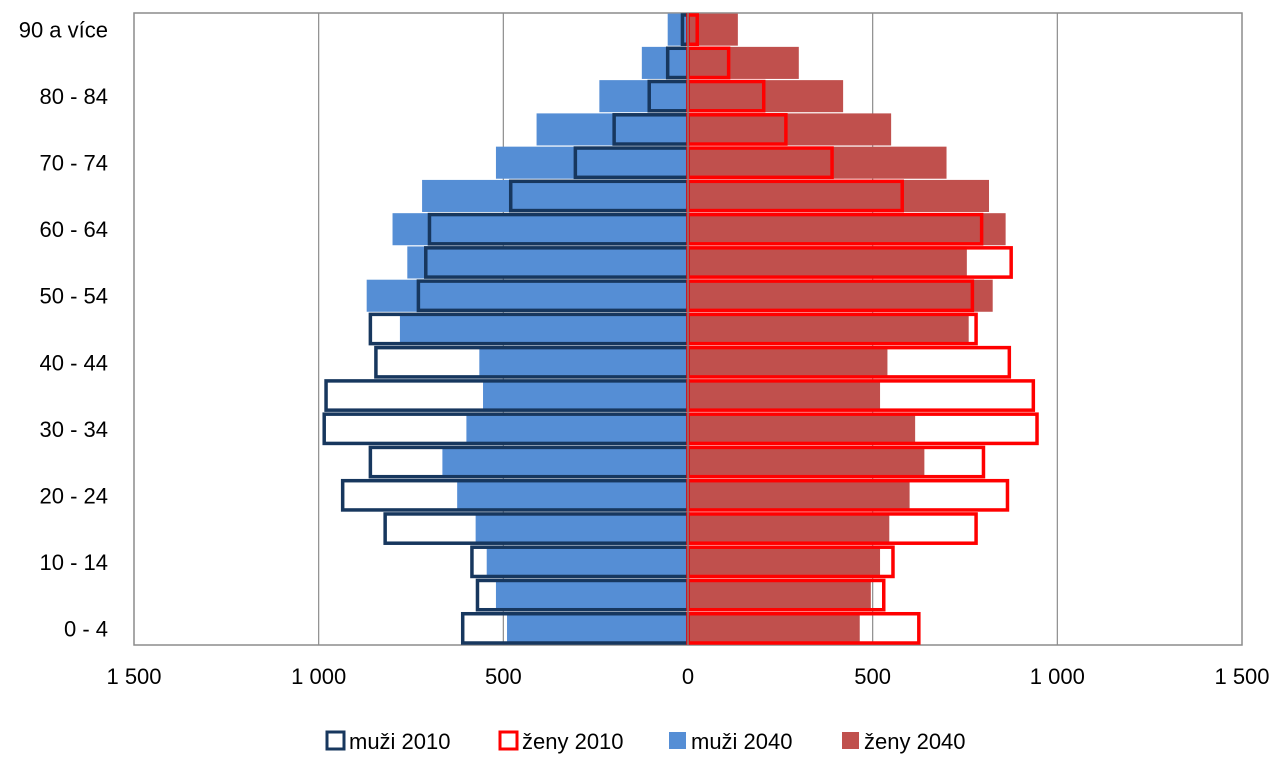 This screenshot has height=759, width=1277. I want to click on x-tick-label: 0, so click(688, 676).